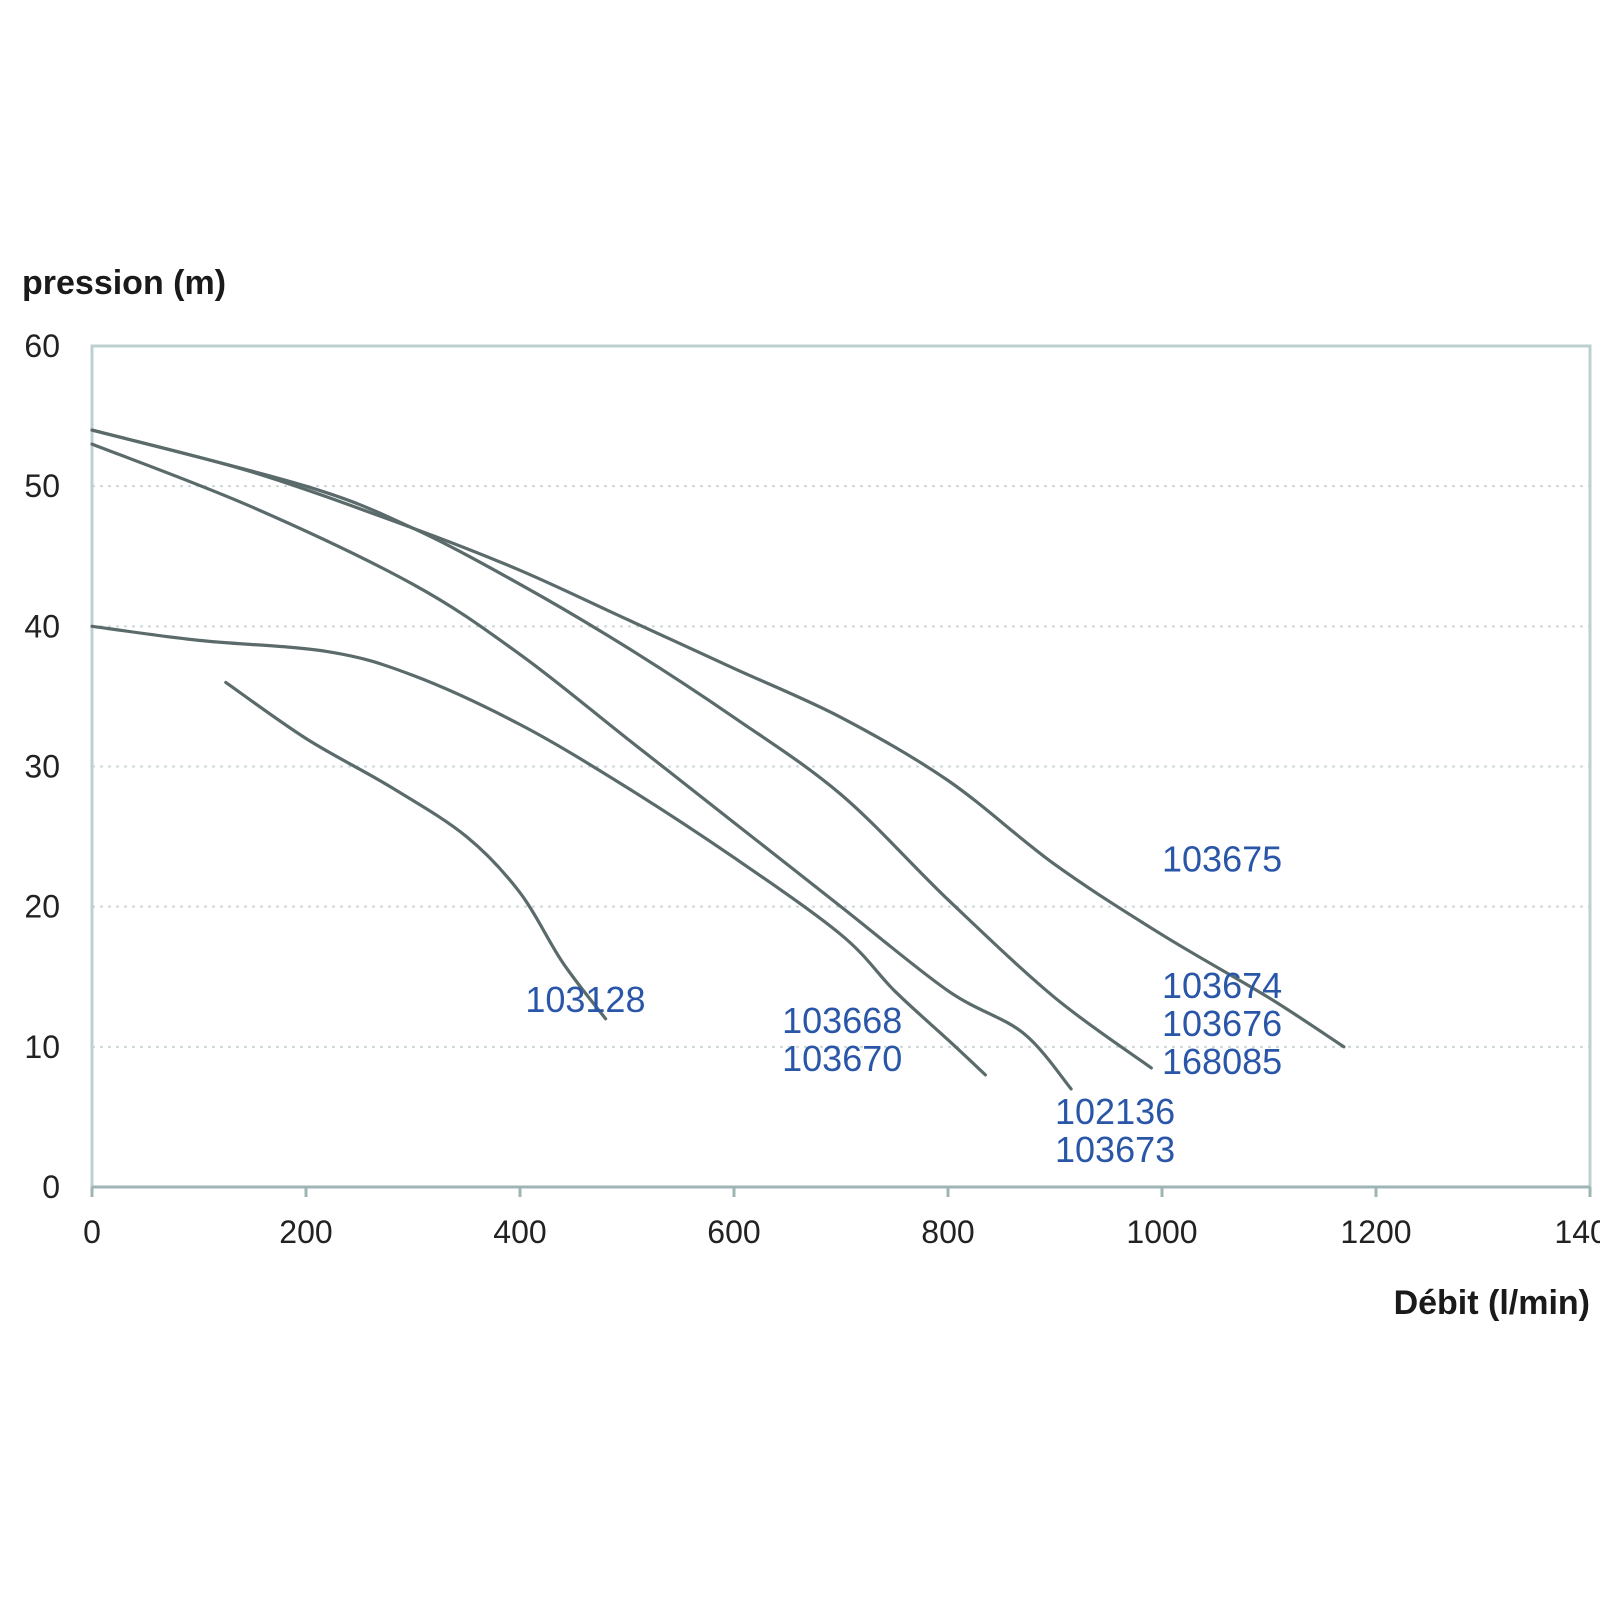 Image resolution: width=1600 pixels, height=1600 pixels. What do you see at coordinates (42, 907) in the screenshot?
I see `y-tick-label: 20` at bounding box center [42, 907].